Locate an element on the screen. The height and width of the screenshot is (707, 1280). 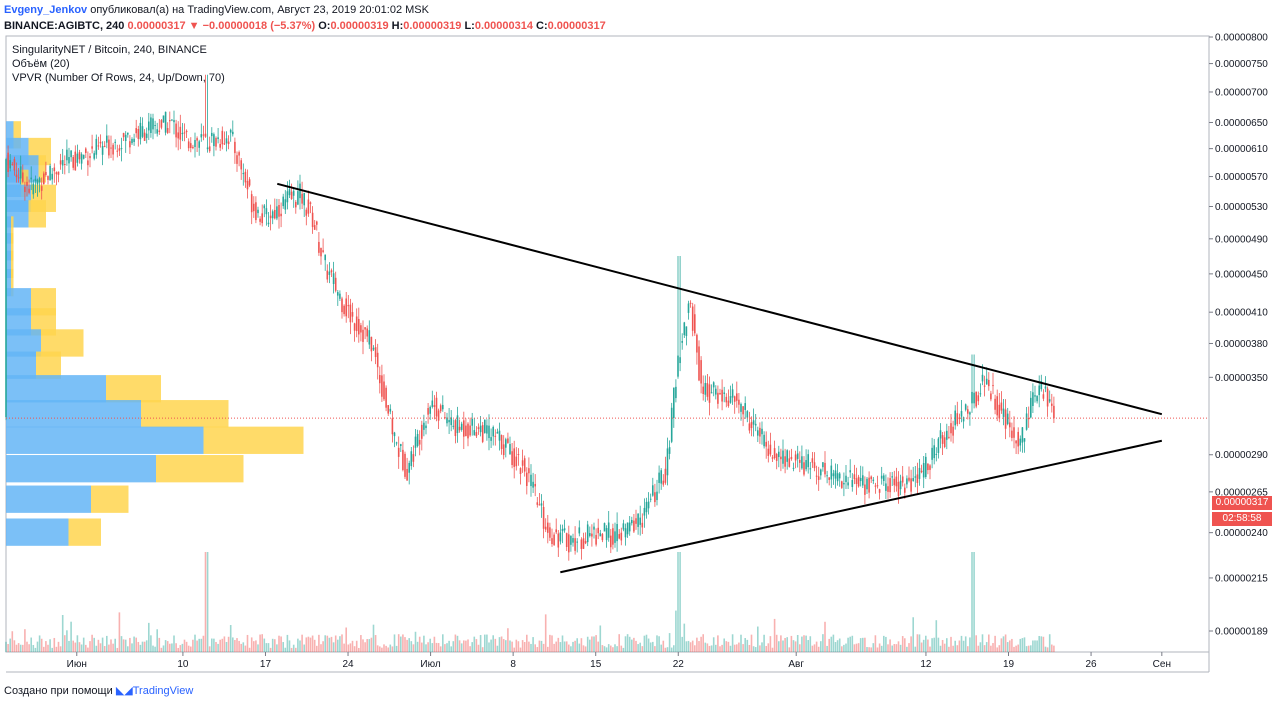
y-tick-label: 0.00000570 is located at coordinates (1241, 177).